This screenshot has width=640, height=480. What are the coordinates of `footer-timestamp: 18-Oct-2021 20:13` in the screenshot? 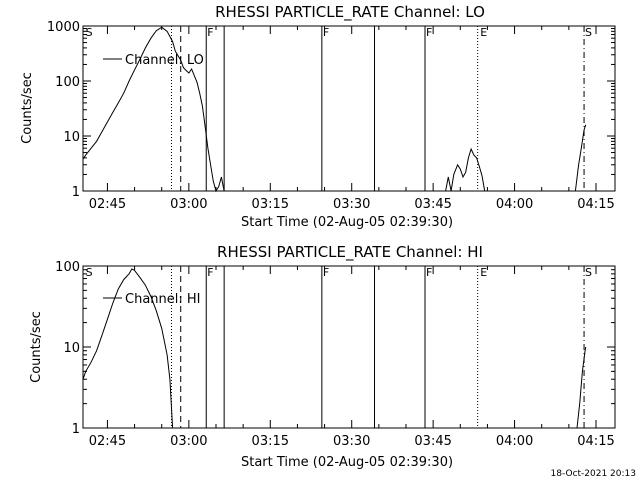 It's located at (593, 474).